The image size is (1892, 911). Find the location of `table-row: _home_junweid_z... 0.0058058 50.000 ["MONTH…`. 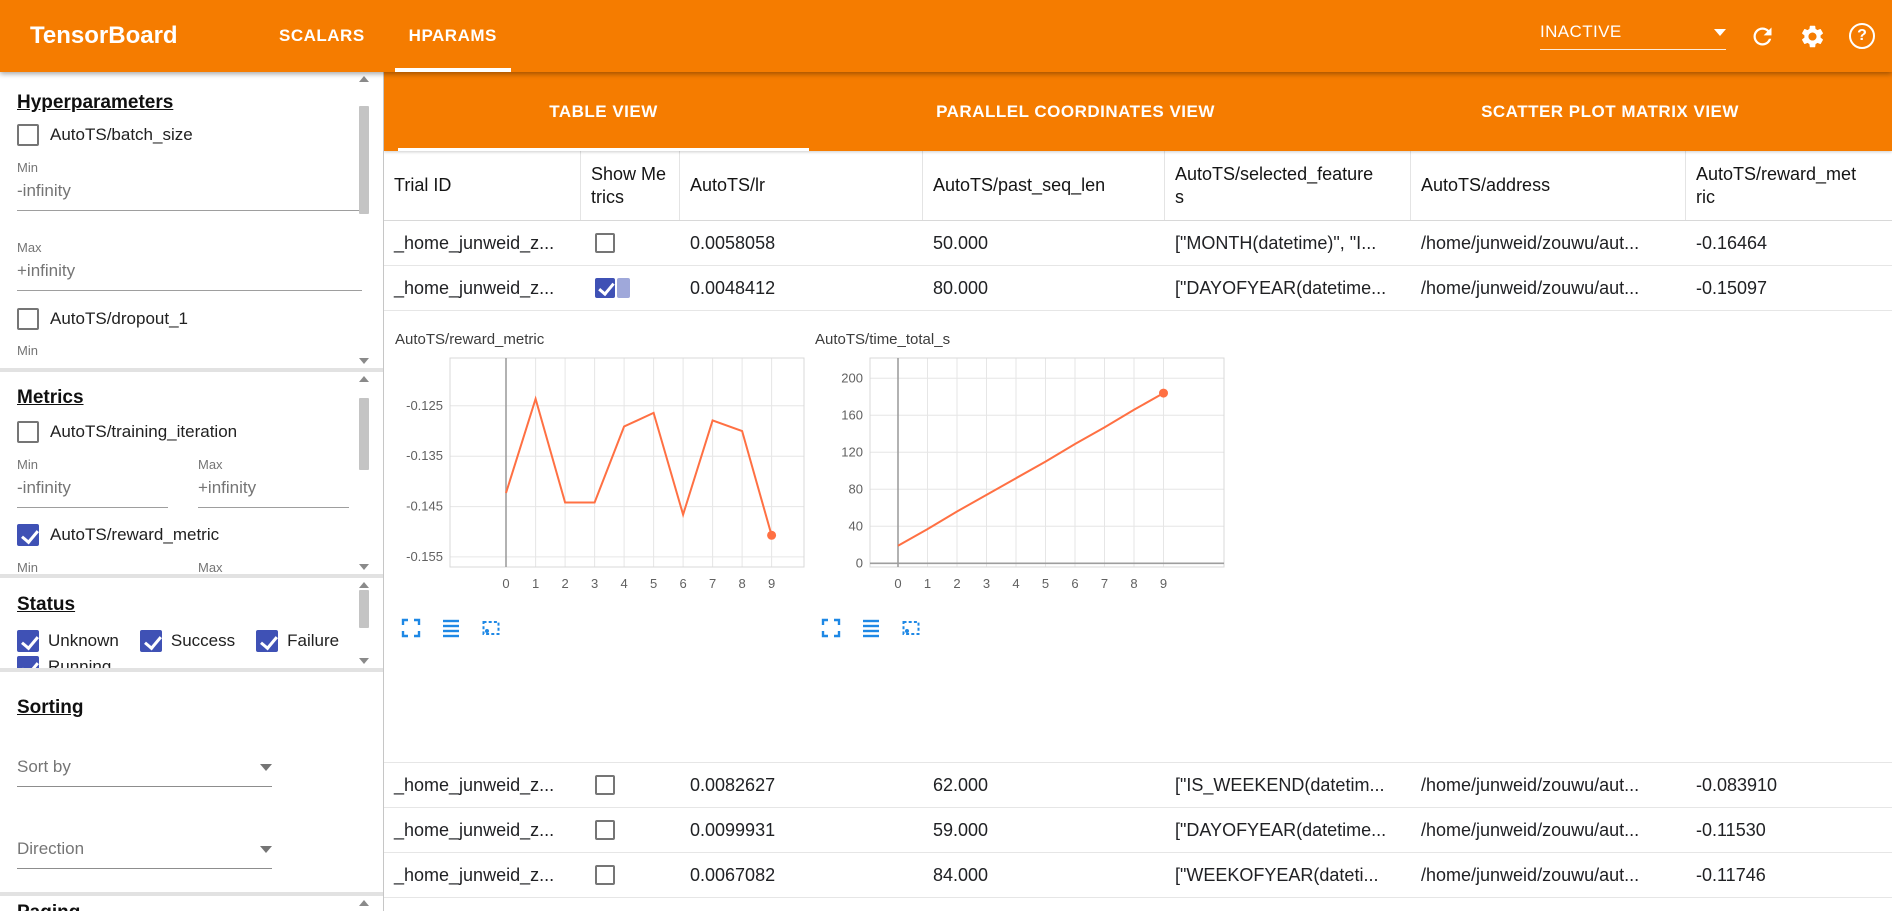

table-row: _home_junweid_z... 0.0058058 50.000 ["MONTH… is located at coordinates (1138, 243).